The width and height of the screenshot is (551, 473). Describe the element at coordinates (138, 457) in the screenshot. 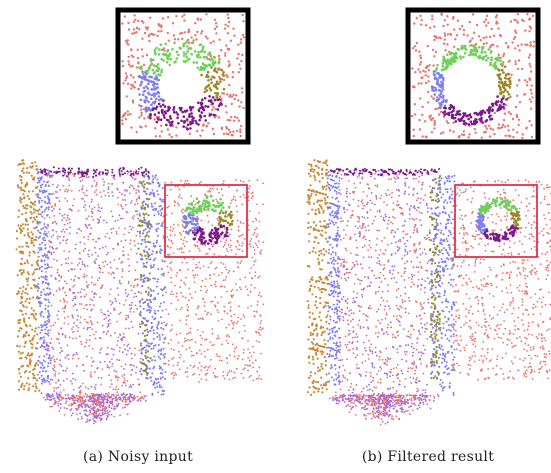

I see `caption-a: (a) Noisy input` at that location.